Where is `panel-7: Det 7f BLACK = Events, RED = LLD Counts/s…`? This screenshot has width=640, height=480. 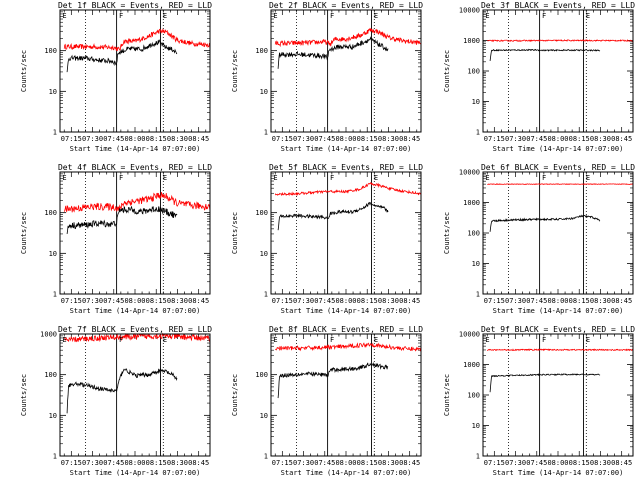
panel-7: Det 7f BLACK = Events, RED = LLD Counts/s… is located at coordinates (116, 401).